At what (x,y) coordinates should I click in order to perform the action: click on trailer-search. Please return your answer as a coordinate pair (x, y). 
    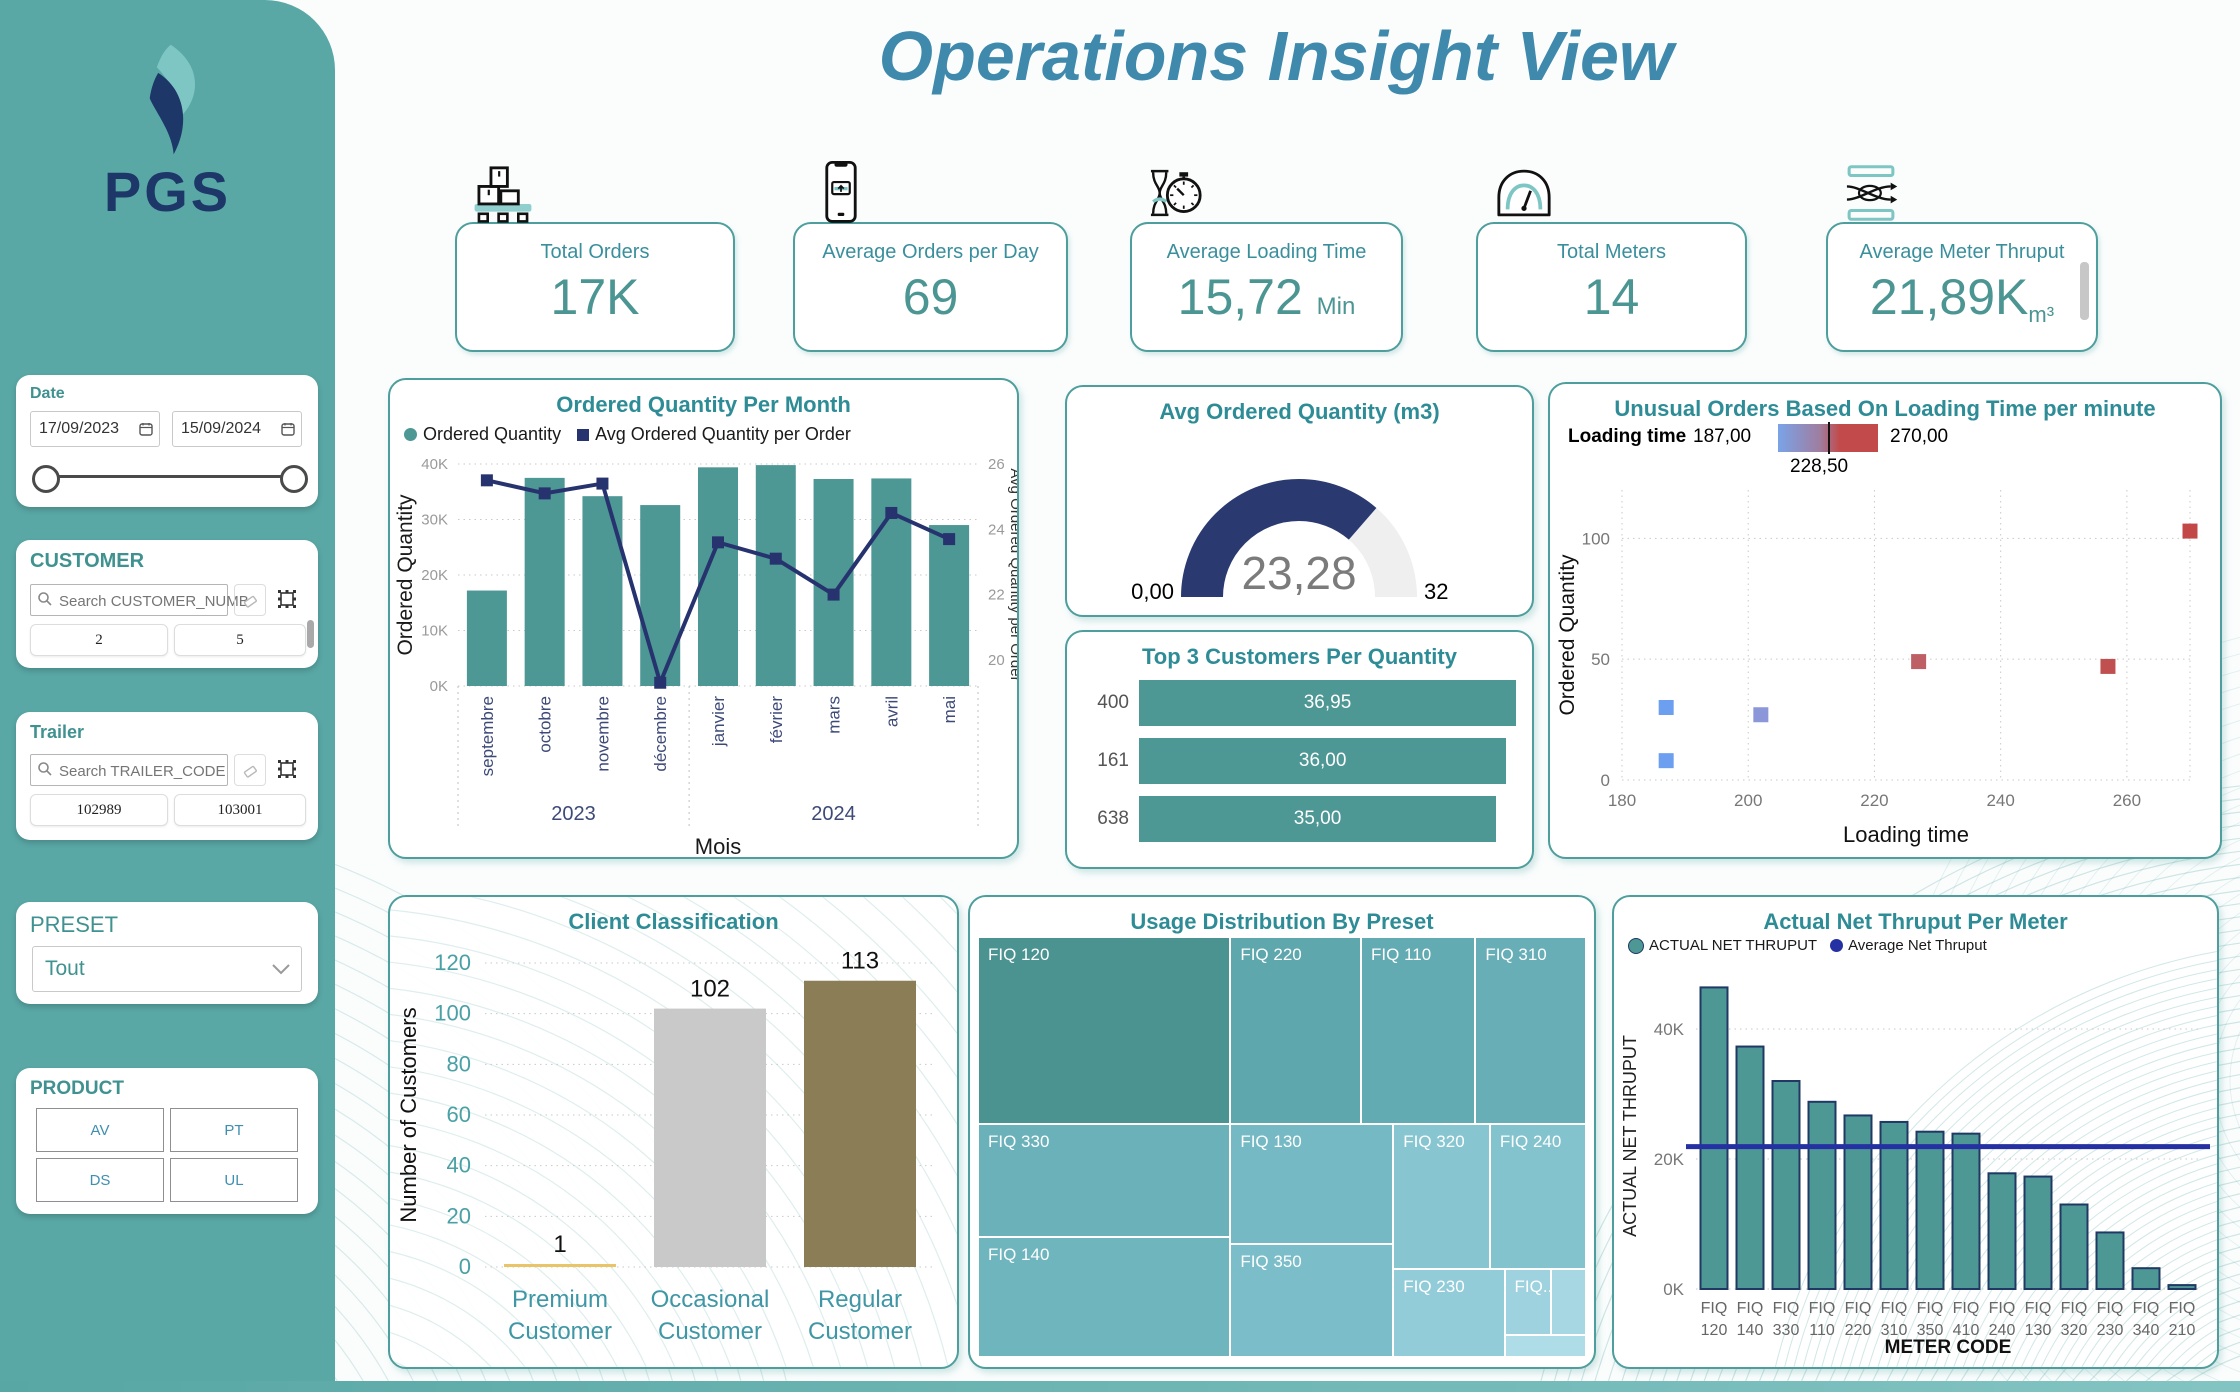
    Looking at the image, I should click on (143, 770).